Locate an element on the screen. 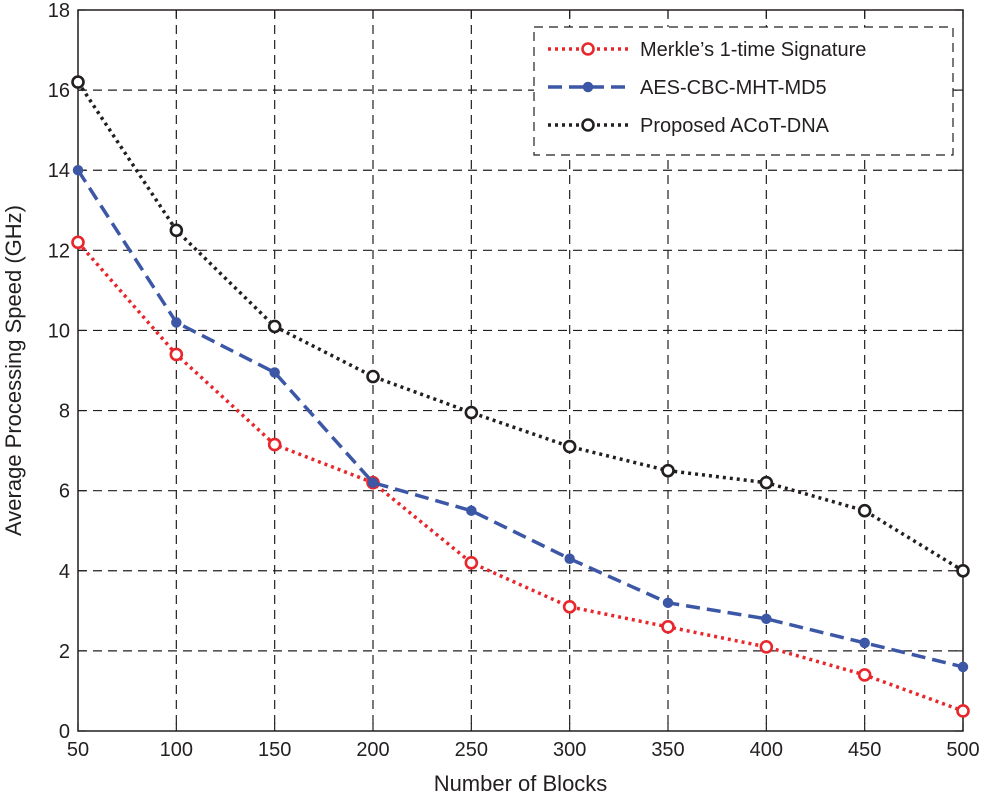 Image resolution: width=985 pixels, height=798 pixels. y-tick-label: 14 is located at coordinates (59, 171).